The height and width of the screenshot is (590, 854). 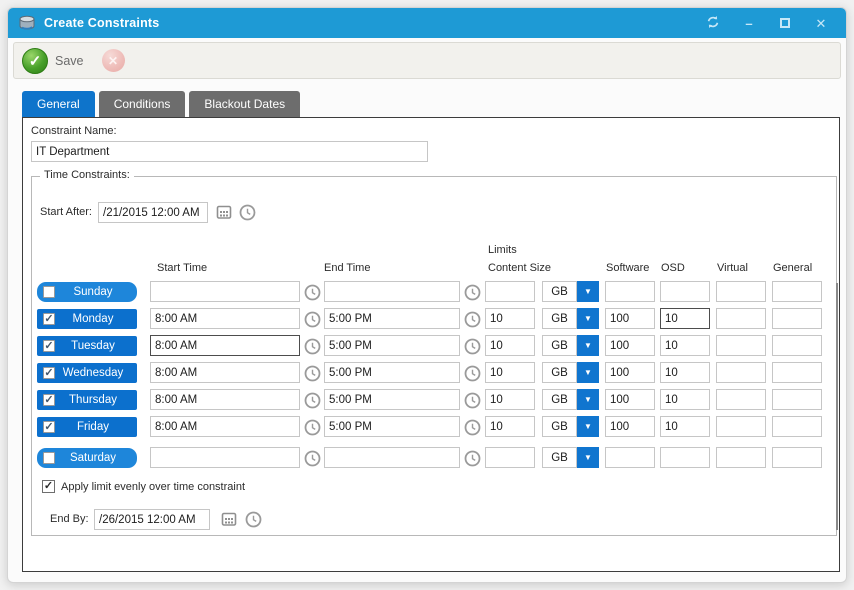 What do you see at coordinates (253, 519) in the screenshot?
I see `end-by-clock-icon` at bounding box center [253, 519].